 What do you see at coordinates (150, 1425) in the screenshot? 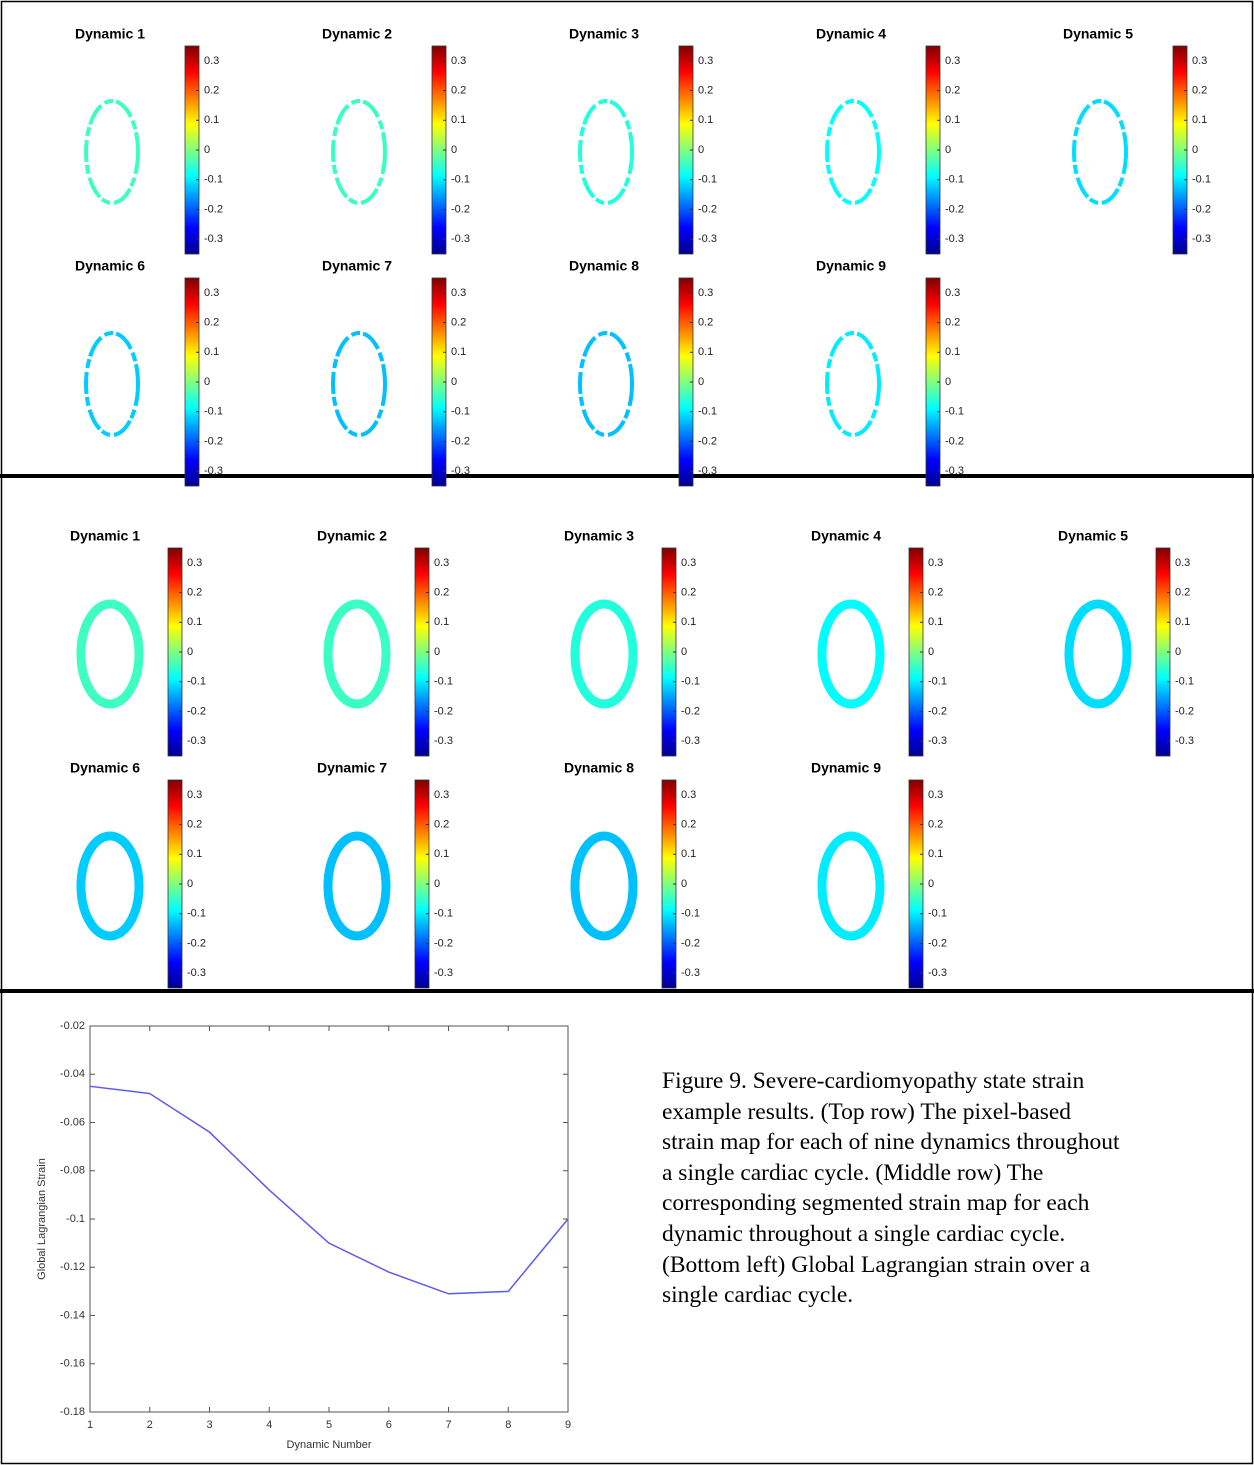
I see `x-tick-label: 2` at bounding box center [150, 1425].